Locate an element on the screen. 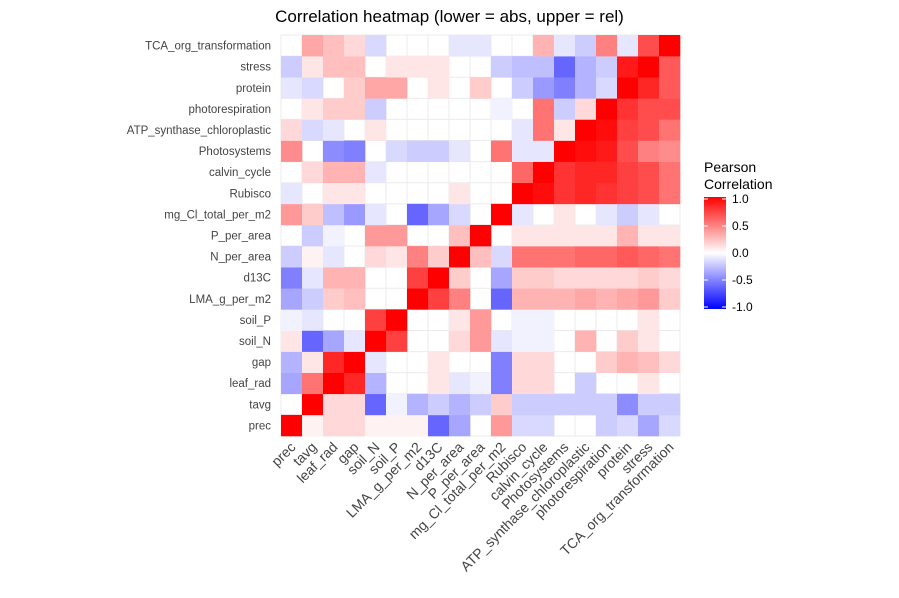 The image size is (899, 598). y-tick-label-prec: prec is located at coordinates (260, 426).